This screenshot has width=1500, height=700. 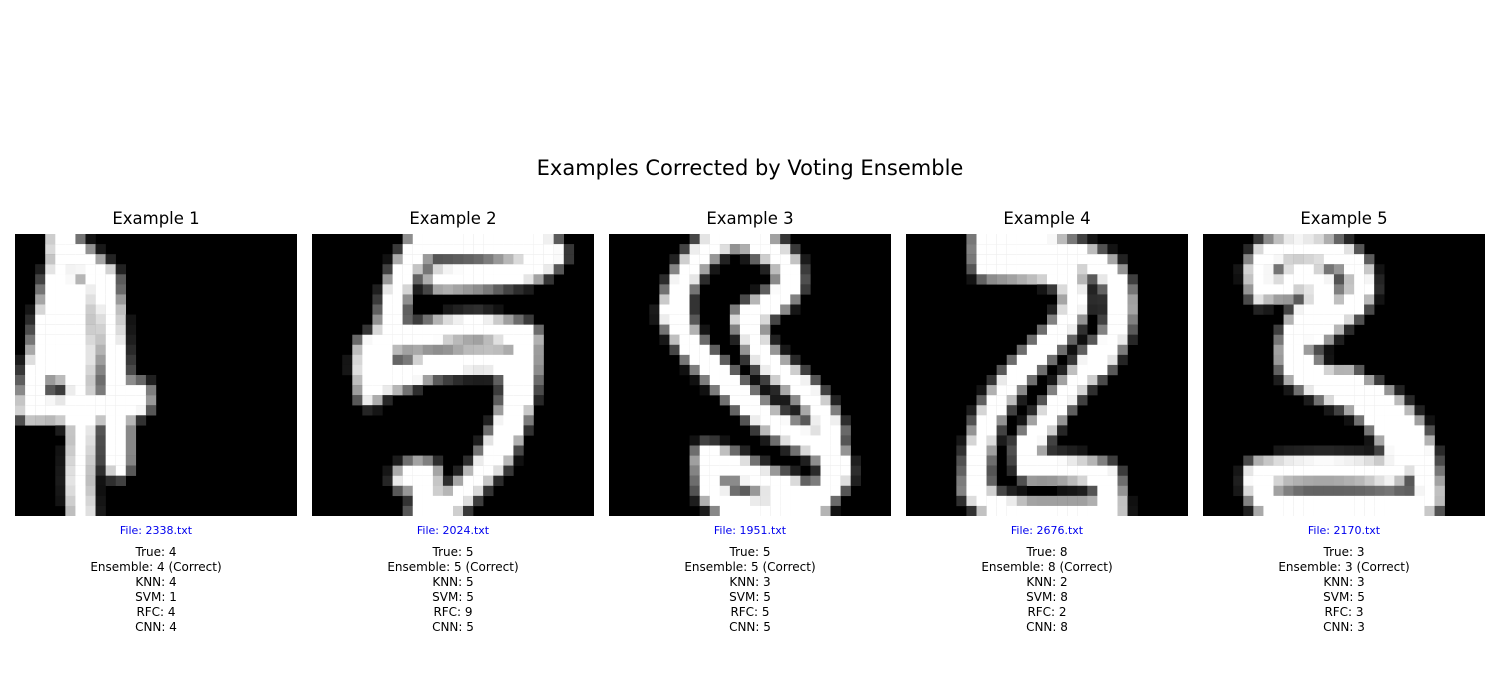 What do you see at coordinates (750, 375) in the screenshot?
I see `digit-image` at bounding box center [750, 375].